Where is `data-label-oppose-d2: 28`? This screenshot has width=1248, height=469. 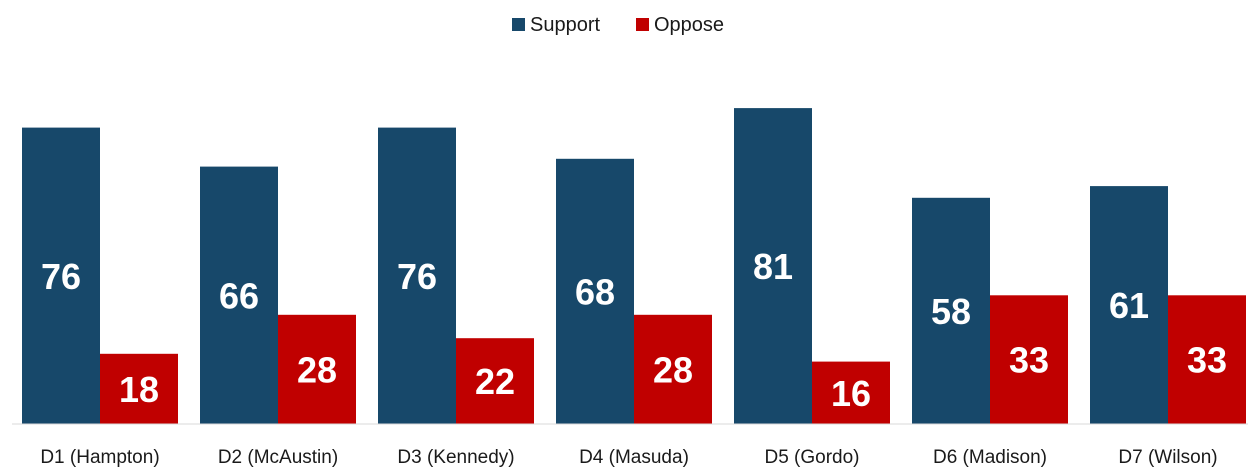
data-label-oppose-d2: 28 is located at coordinates (317, 369).